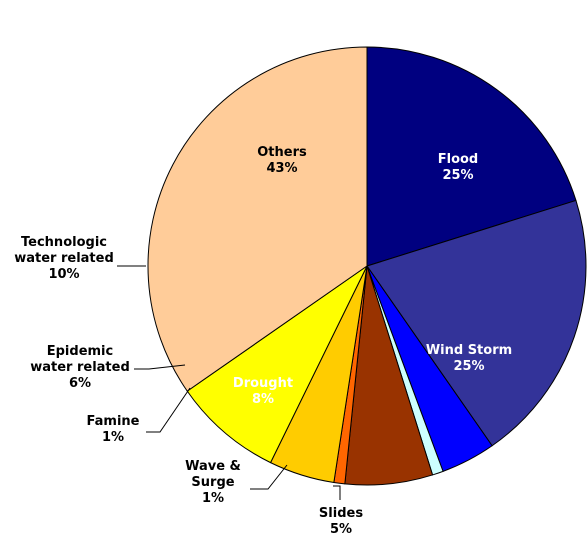  What do you see at coordinates (160, 367) in the screenshot?
I see `leader-line-epidemic-water-related` at bounding box center [160, 367].